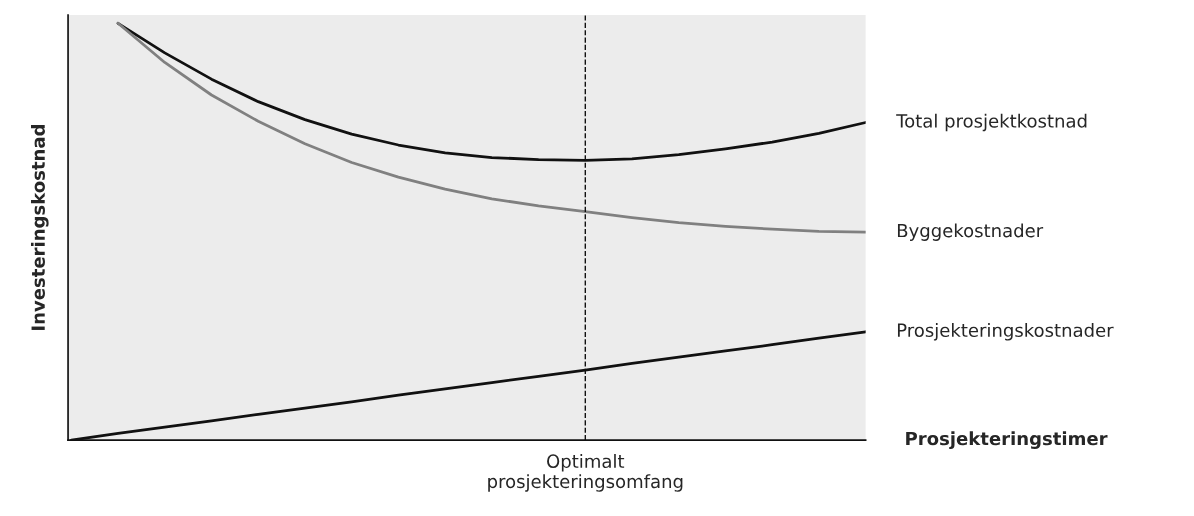 This screenshot has height=516, width=1194. I want to click on series-label: Prosjekteringskostnader, so click(1005, 332).